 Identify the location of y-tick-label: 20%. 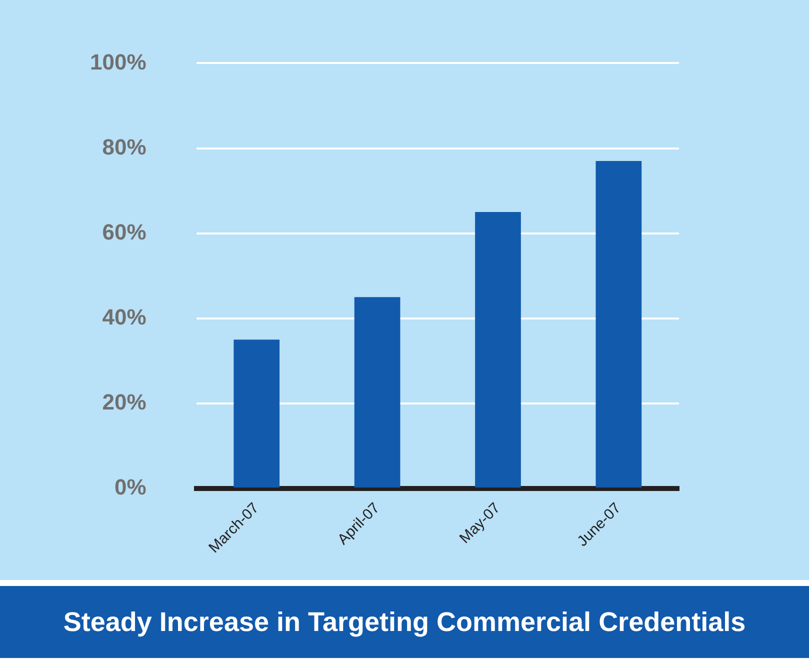
(124, 401).